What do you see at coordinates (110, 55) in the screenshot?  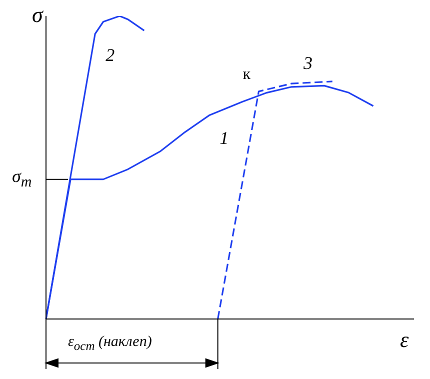 I see `series-label: 2` at bounding box center [110, 55].